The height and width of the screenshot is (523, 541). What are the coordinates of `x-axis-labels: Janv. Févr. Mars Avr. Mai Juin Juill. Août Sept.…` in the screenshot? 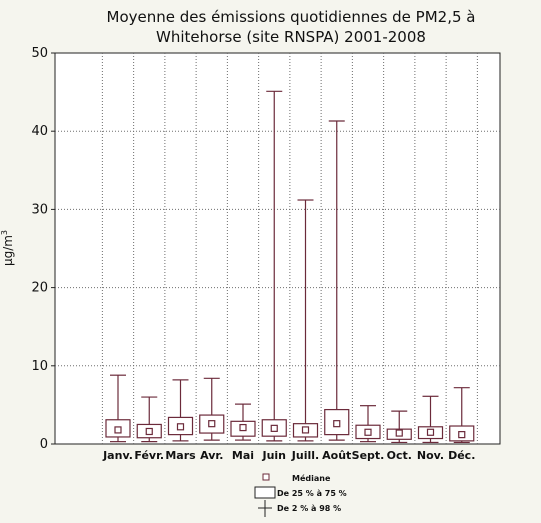 It's located at (288, 455).